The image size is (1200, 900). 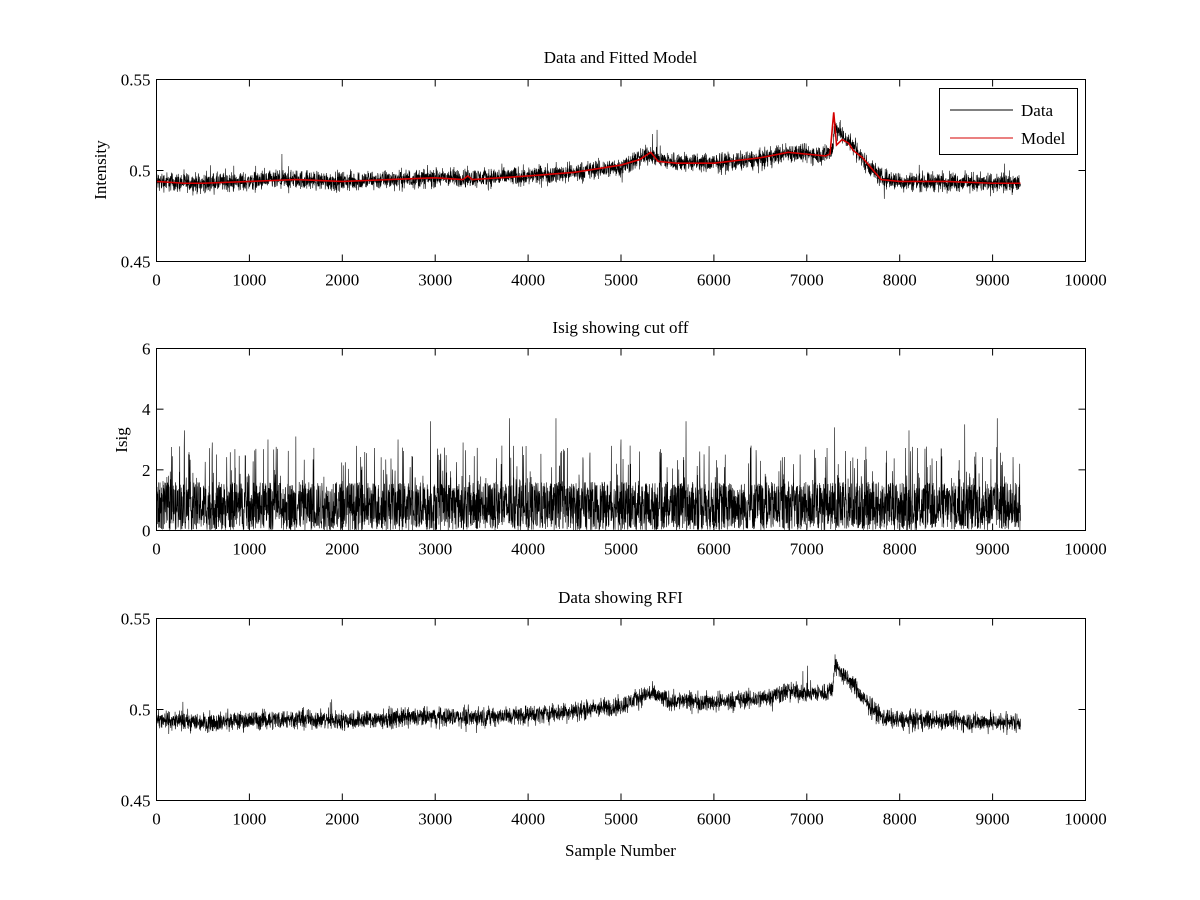 I want to click on legend-data-label: Data, so click(x=1037, y=110).